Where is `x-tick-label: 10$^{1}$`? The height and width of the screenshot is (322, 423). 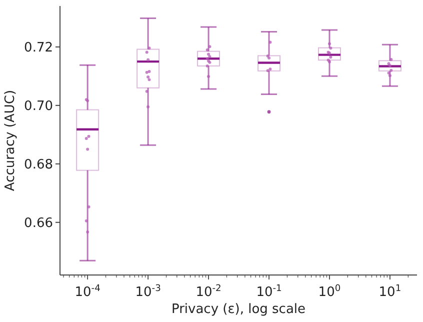 x-tick-label: 10$^{1}$ is located at coordinates (390, 292).